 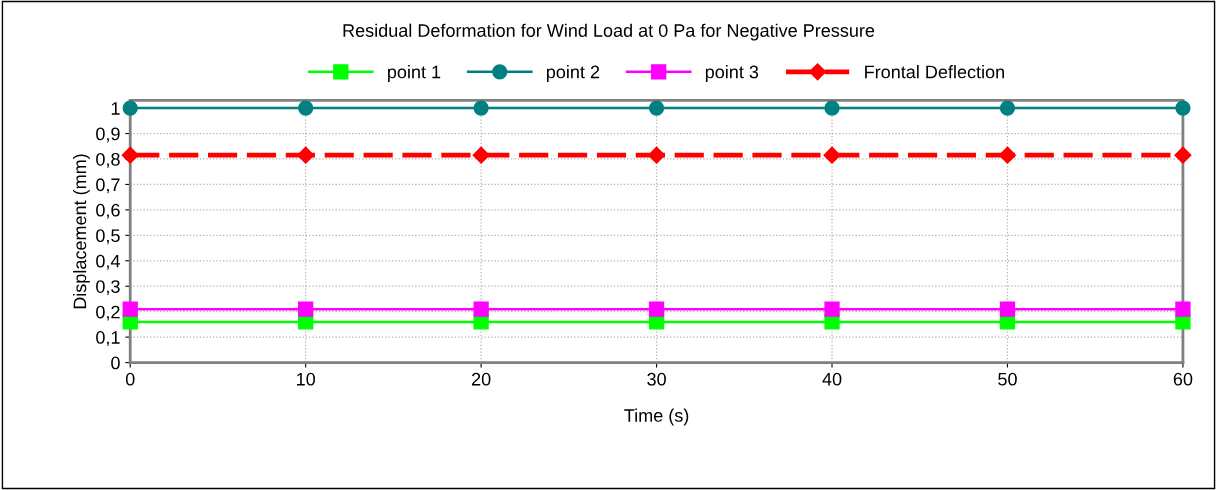 What do you see at coordinates (115, 108) in the screenshot?
I see `y-tick-label: 1` at bounding box center [115, 108].